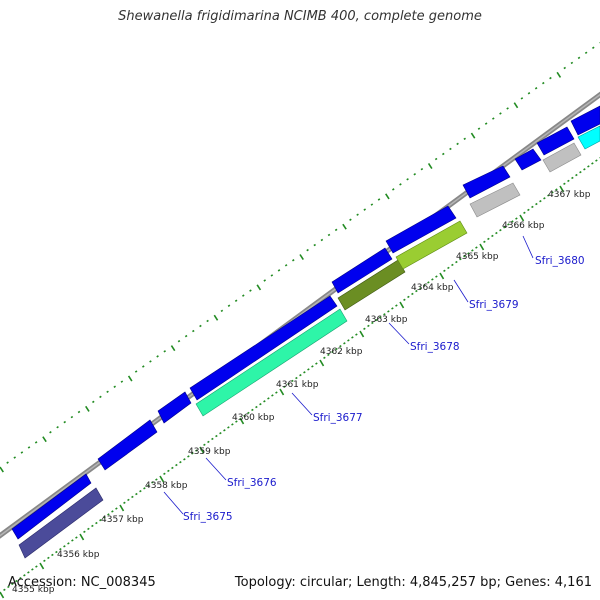  I want to click on gene-label-sfri-3679: Sfri_3679, so click(494, 305).